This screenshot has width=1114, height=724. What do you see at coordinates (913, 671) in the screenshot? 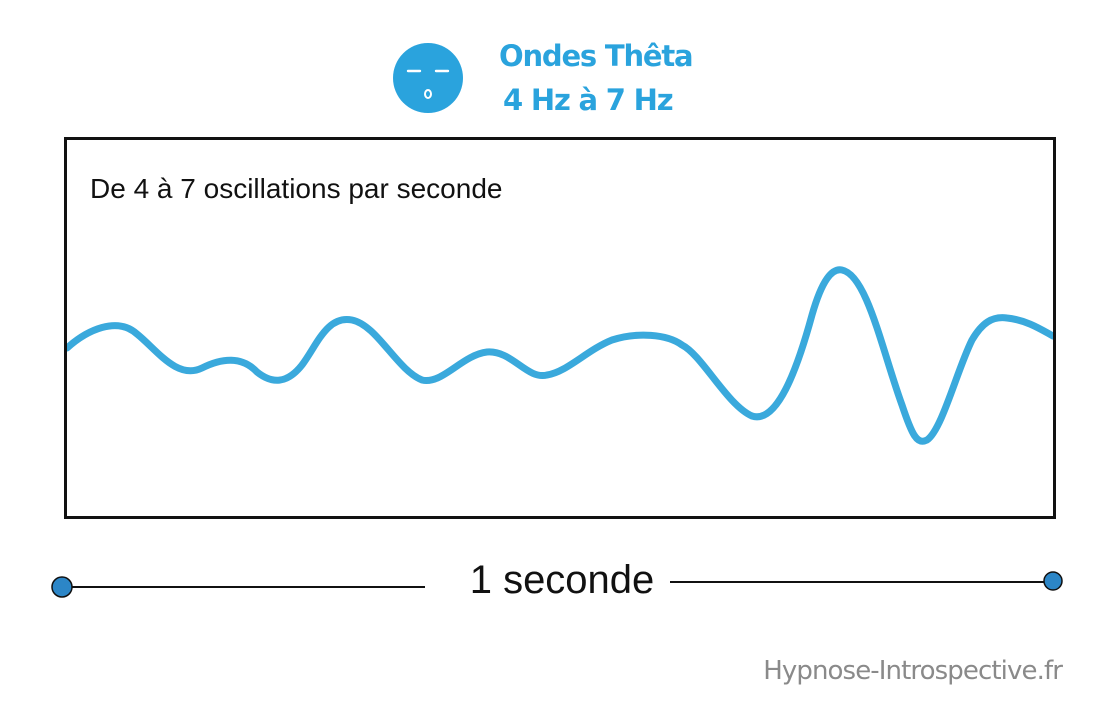
I see `site-credit: Hypnose-Introspective.fr` at bounding box center [913, 671].